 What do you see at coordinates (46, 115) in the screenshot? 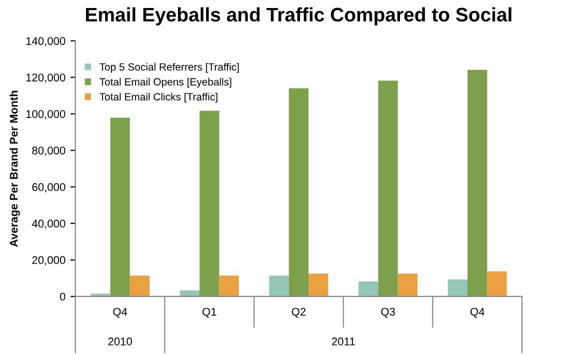
I see `y-tick-label: 100,000` at bounding box center [46, 115].